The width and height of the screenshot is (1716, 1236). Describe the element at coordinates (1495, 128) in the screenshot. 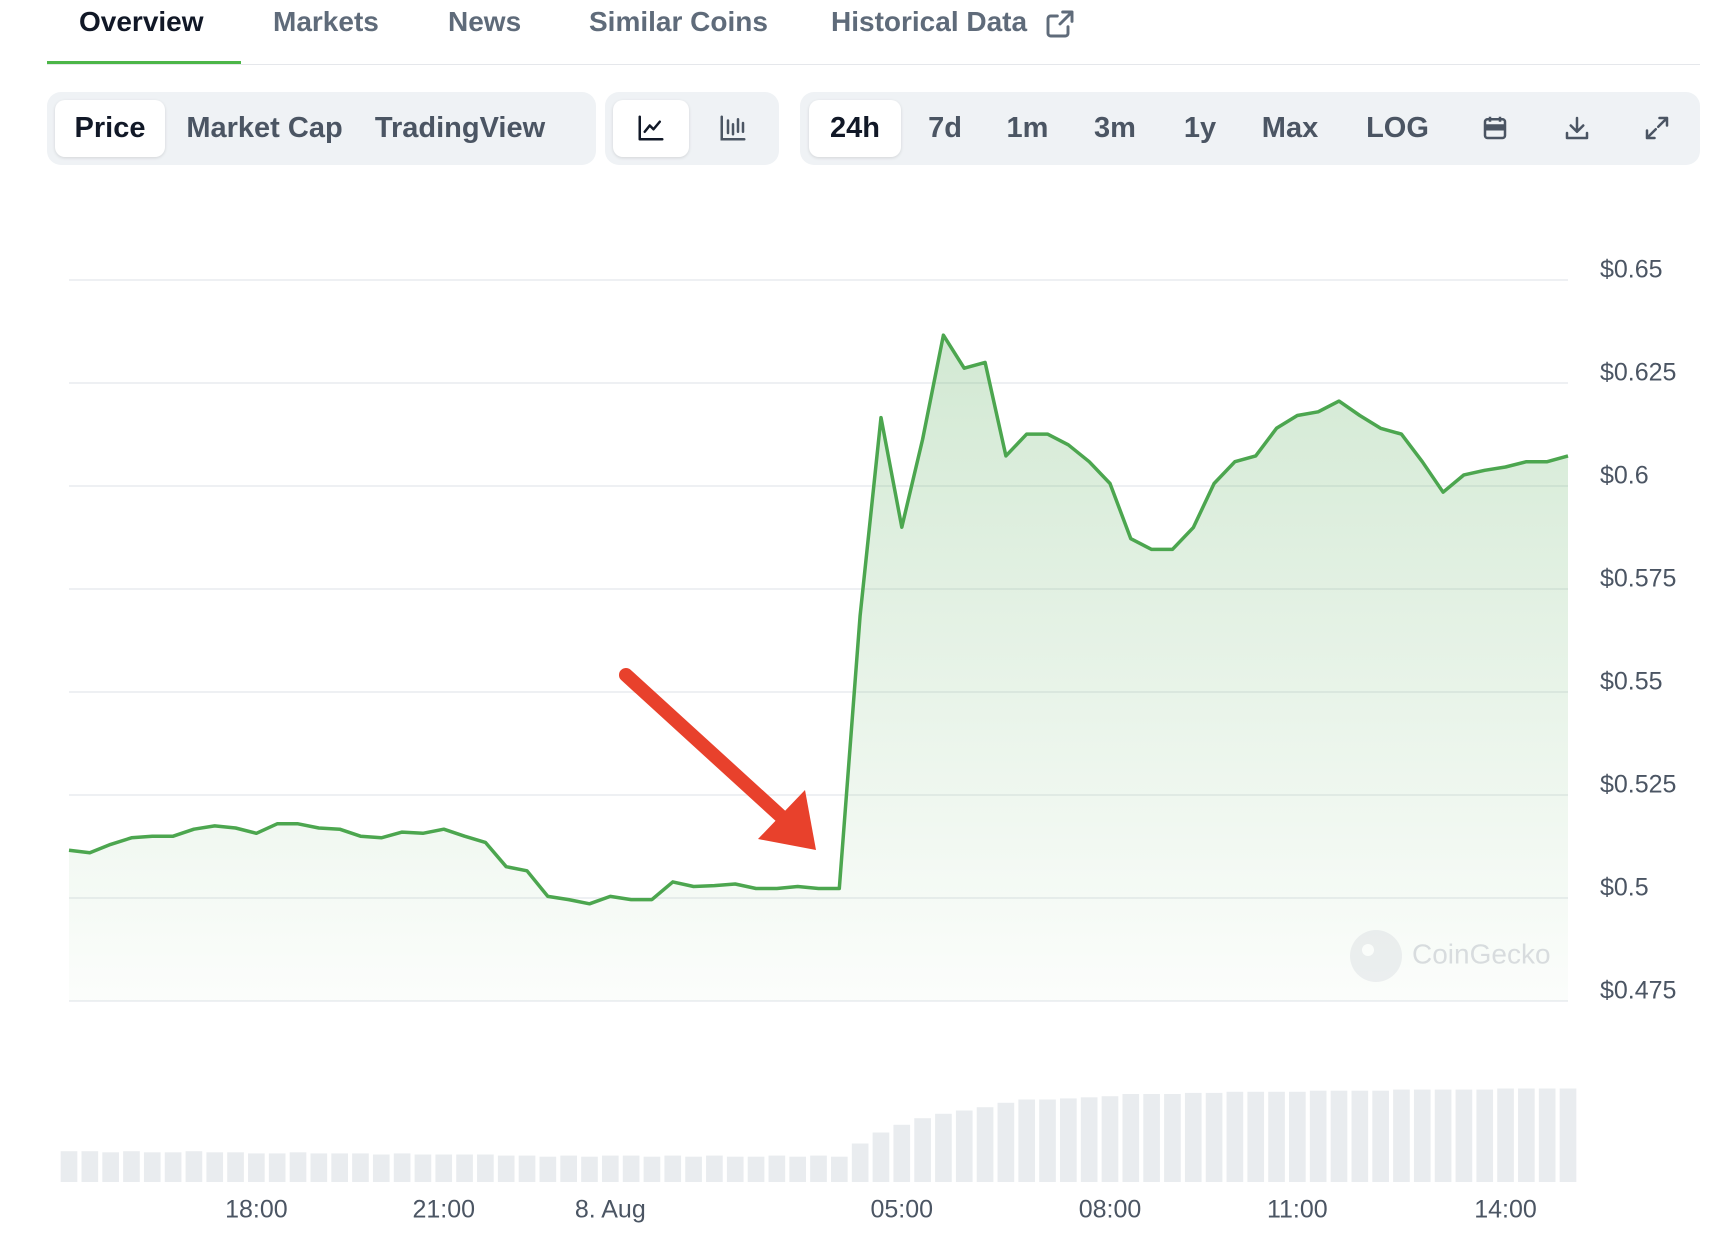

I see `calendar-button` at that location.